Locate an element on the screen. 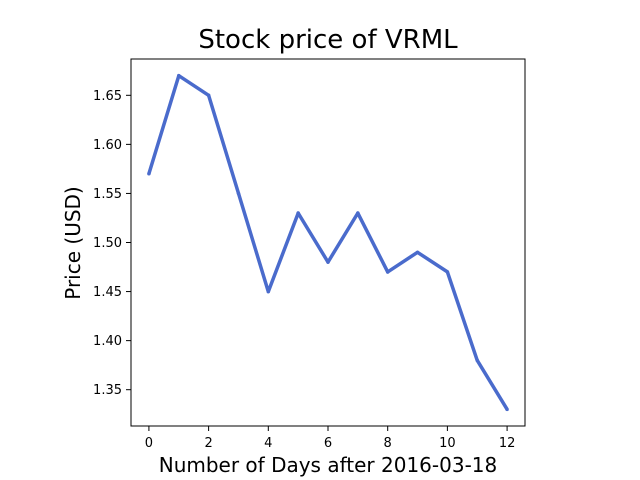 Image resolution: width=640 pixels, height=480 pixels. x-tick-label: 2 is located at coordinates (208, 443).